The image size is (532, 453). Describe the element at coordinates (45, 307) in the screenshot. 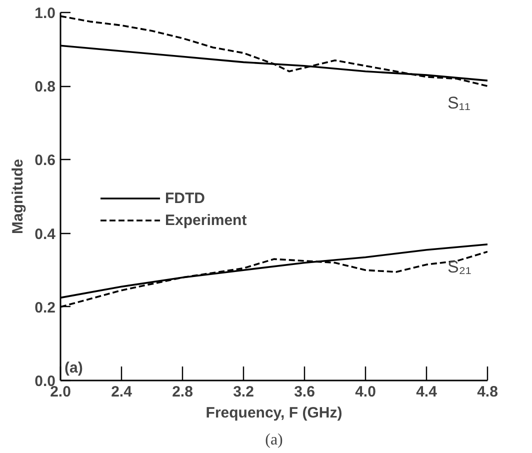

I see `y-tick-label: 0.2` at that location.